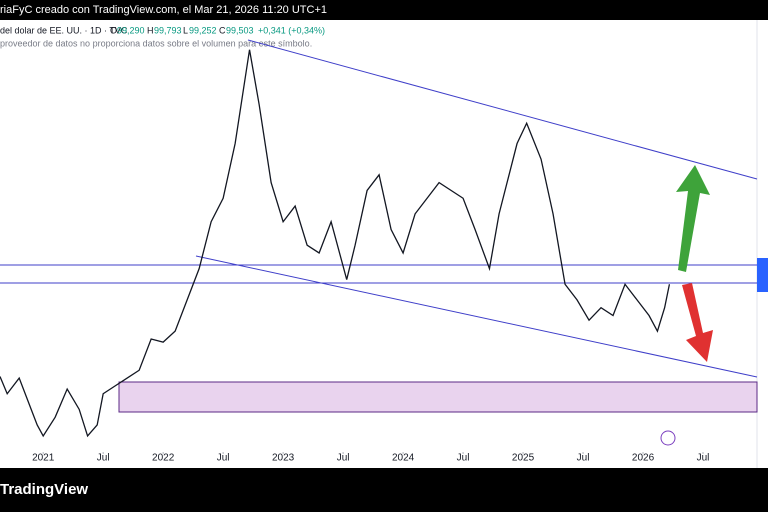  Describe the element at coordinates (384, 490) in the screenshot. I see `bottom-bar` at that location.